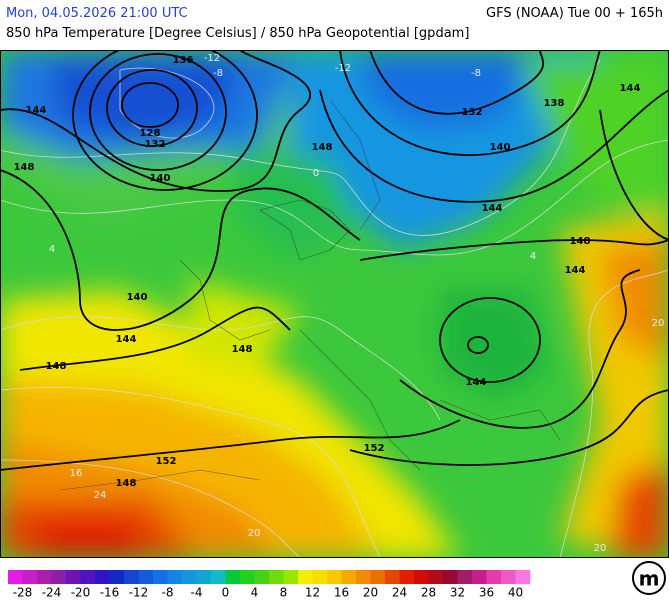 Image resolution: width=669 pixels, height=600 pixels. I want to click on colorbar-tick-label: 16, so click(341, 593).